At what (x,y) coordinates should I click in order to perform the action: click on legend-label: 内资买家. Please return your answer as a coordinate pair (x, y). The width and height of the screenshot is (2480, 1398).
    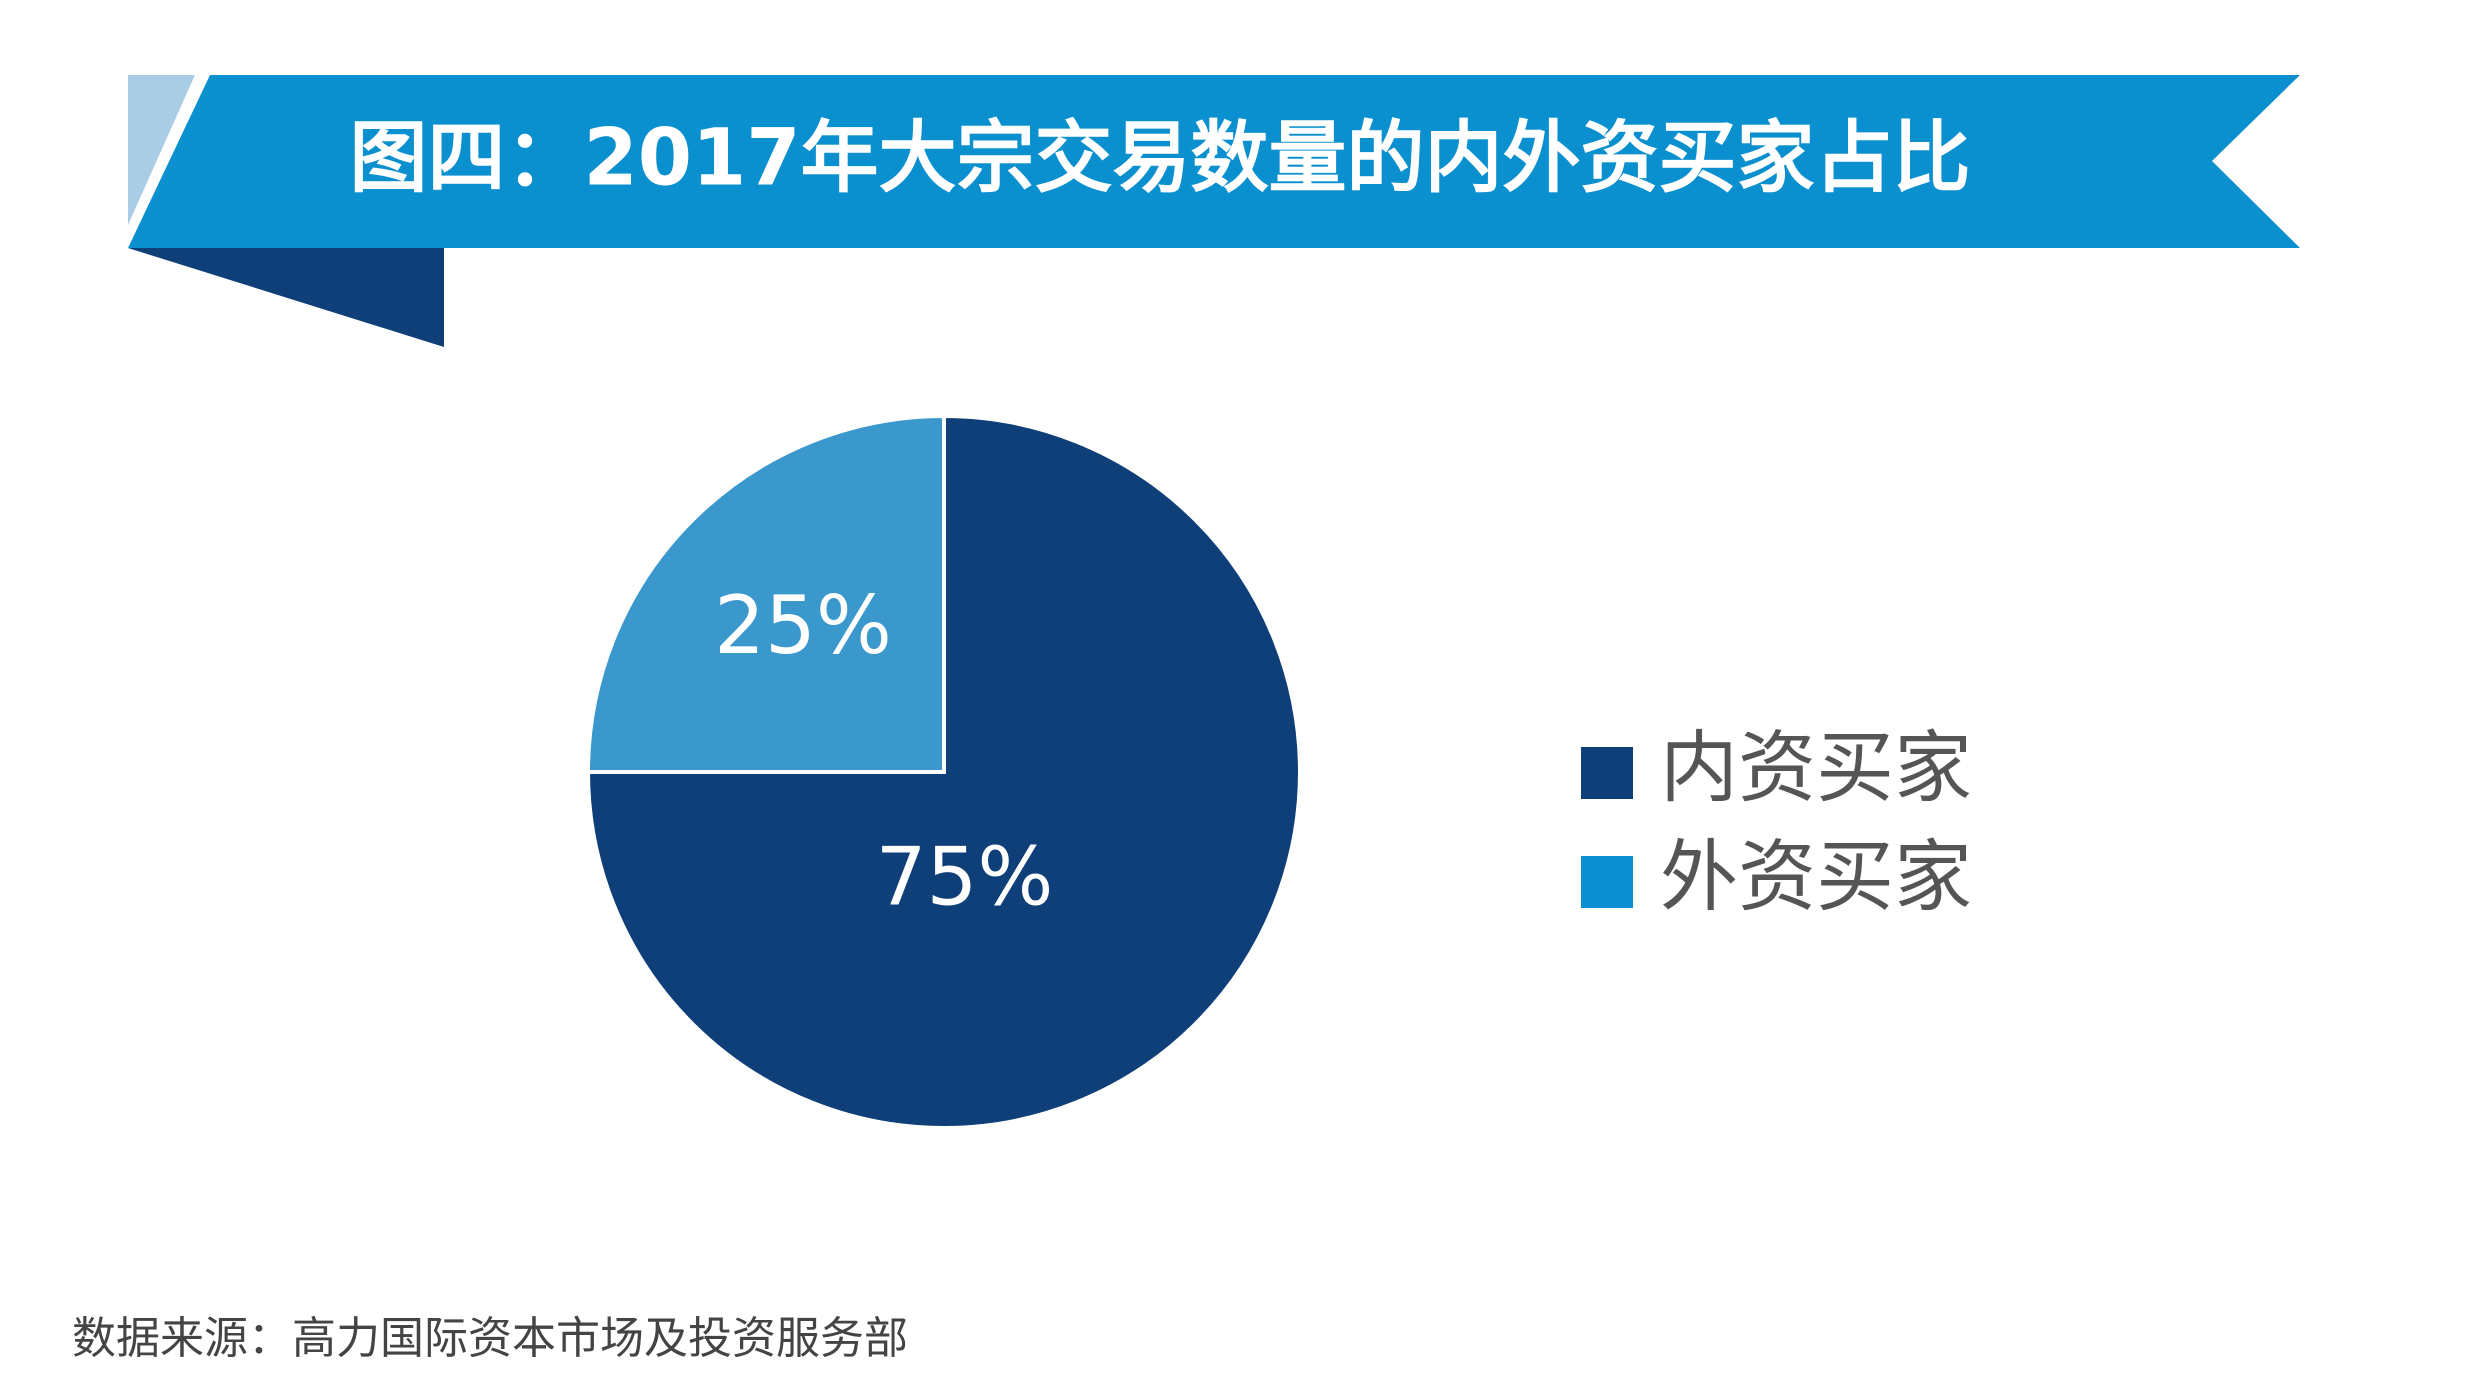
    Looking at the image, I should click on (1816, 768).